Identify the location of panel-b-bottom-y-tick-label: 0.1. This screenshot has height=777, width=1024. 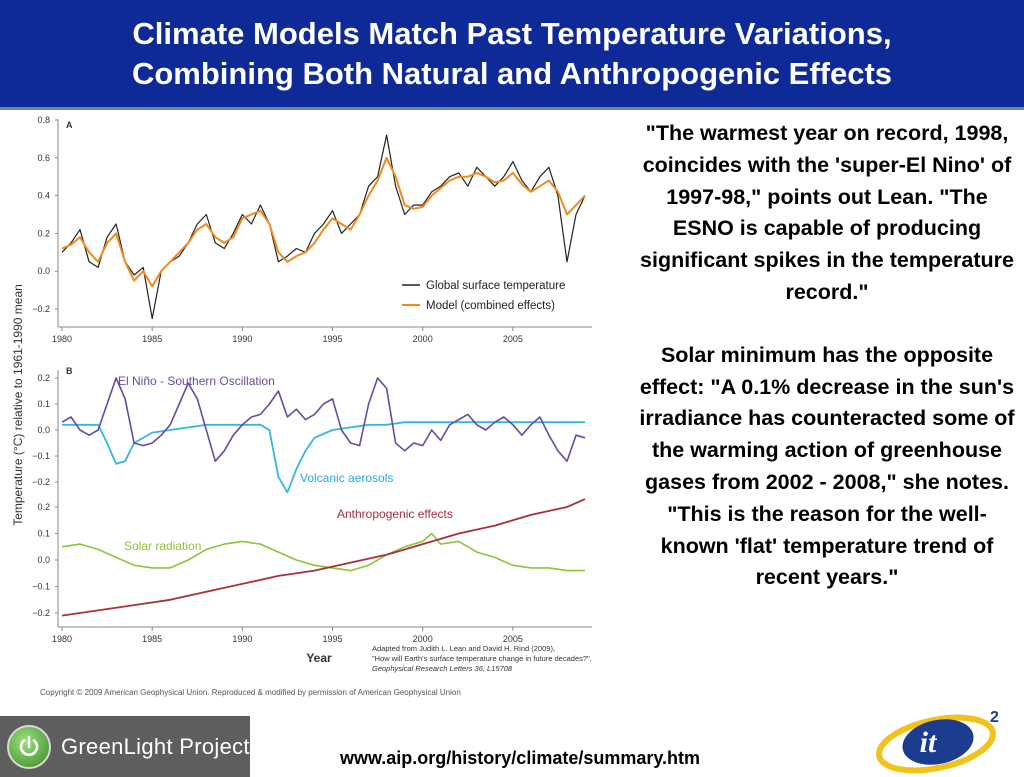
(43, 534).